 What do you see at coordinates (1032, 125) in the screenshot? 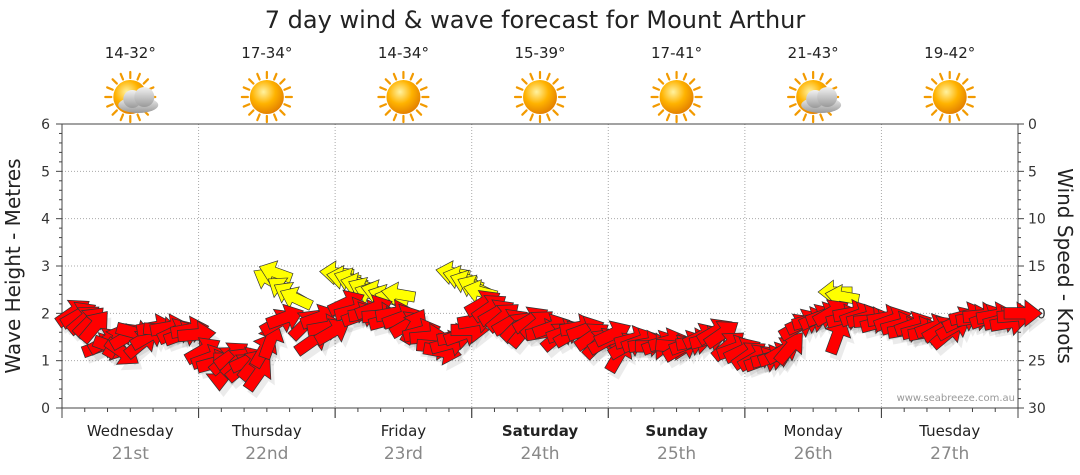
I see `right-tick-label: 0` at bounding box center [1032, 125].